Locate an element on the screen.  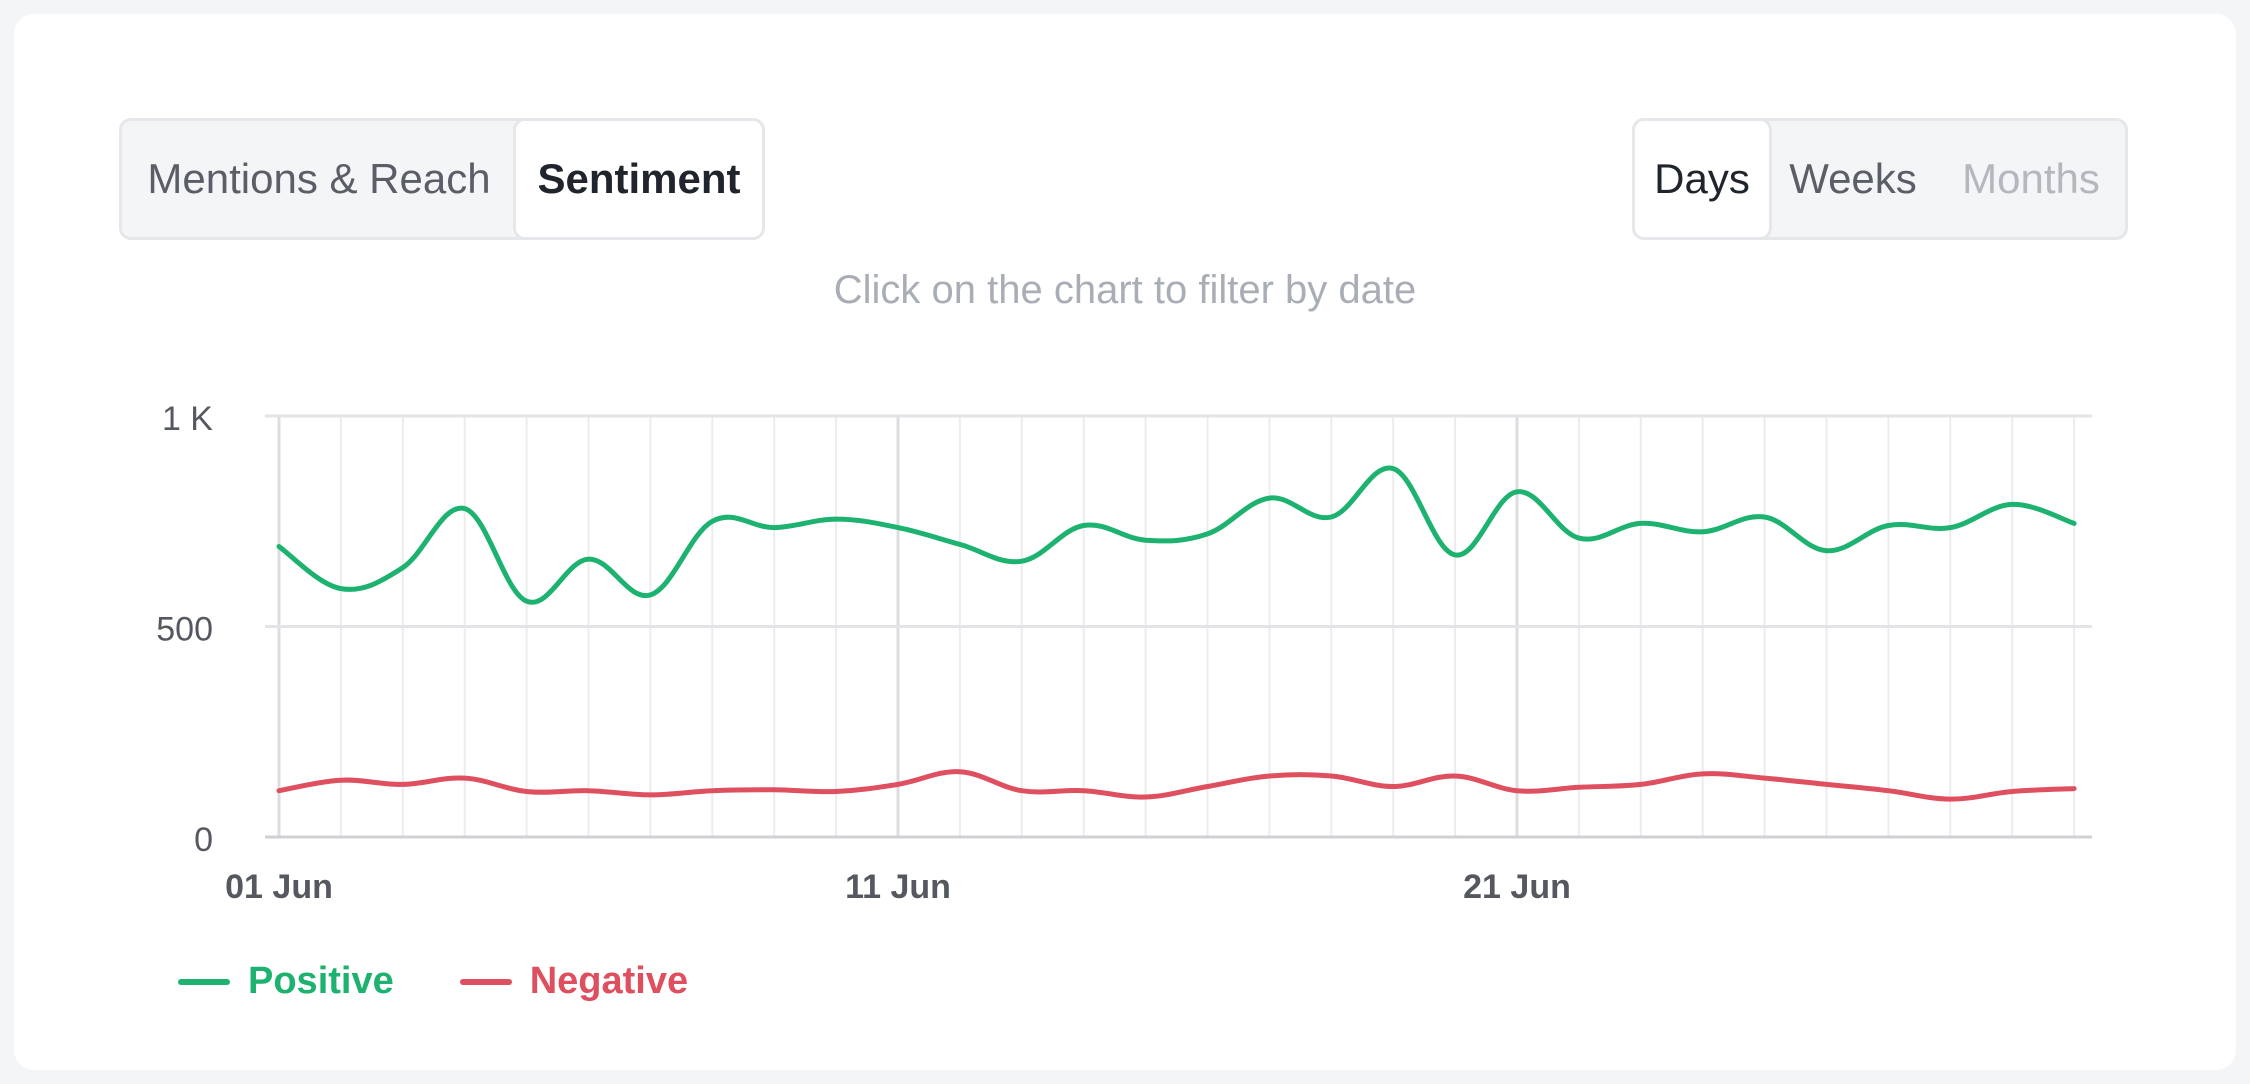
legend-negative-swatch is located at coordinates (485, 981).